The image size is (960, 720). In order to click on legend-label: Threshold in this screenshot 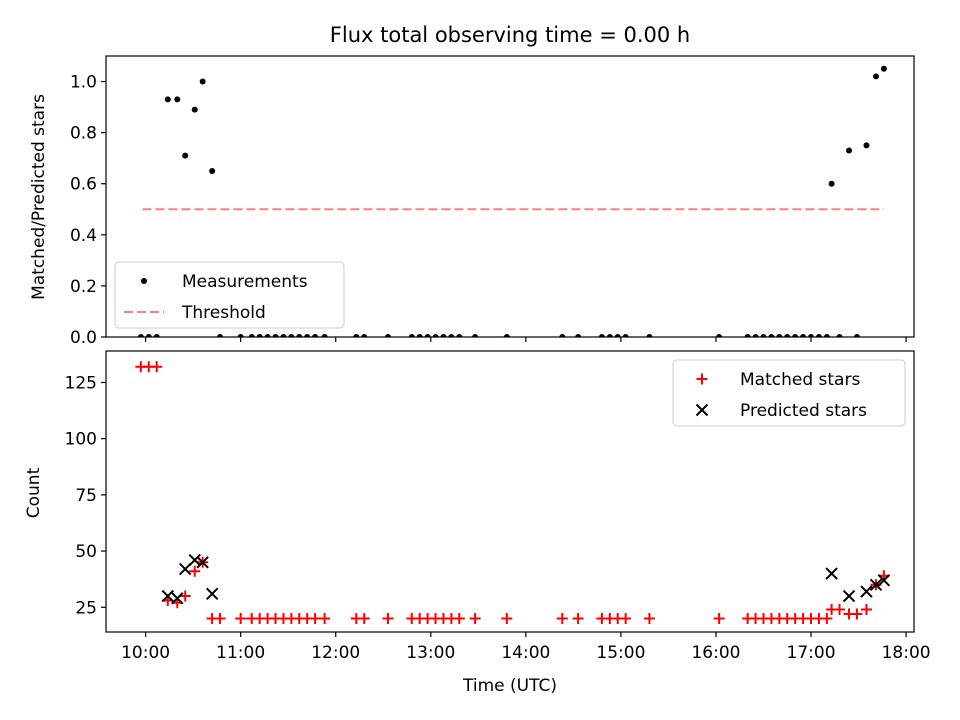, I will do `click(223, 313)`.